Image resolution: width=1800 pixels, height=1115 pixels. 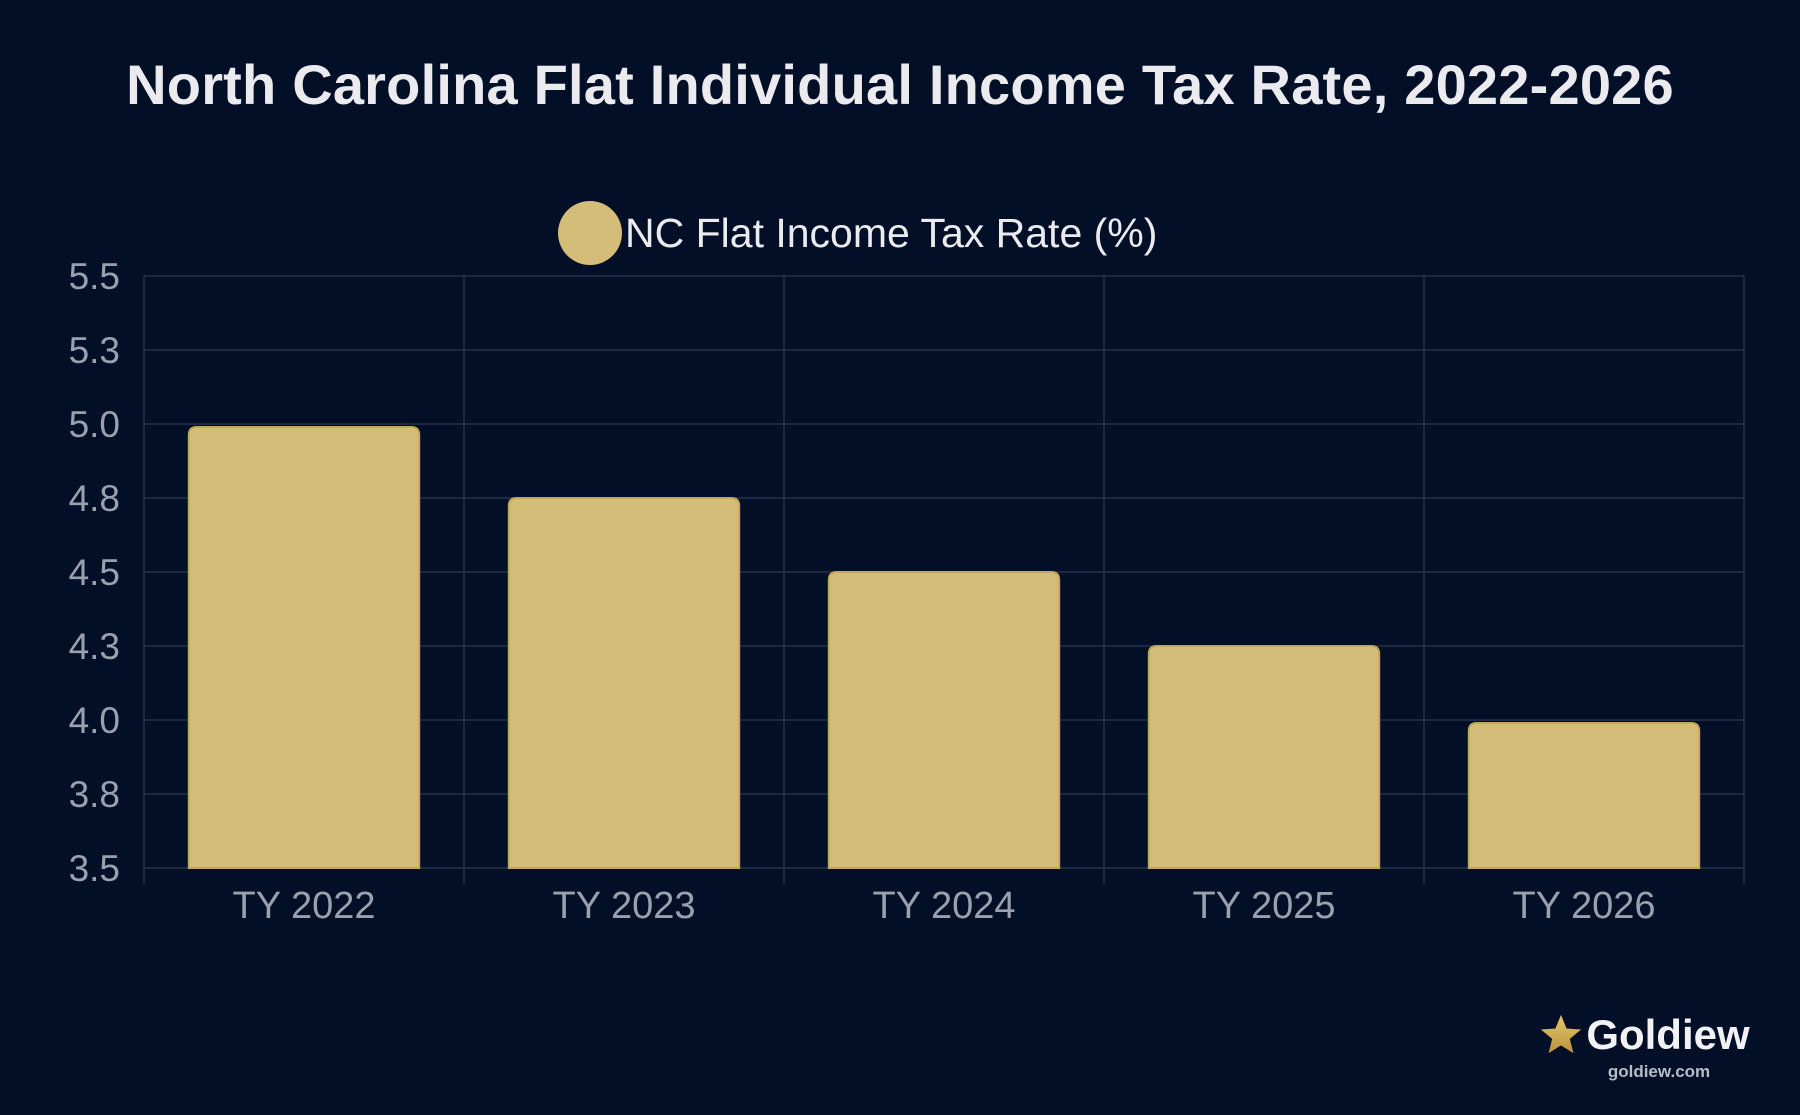 What do you see at coordinates (1264, 906) in the screenshot?
I see `x-tick-label: TY 2025` at bounding box center [1264, 906].